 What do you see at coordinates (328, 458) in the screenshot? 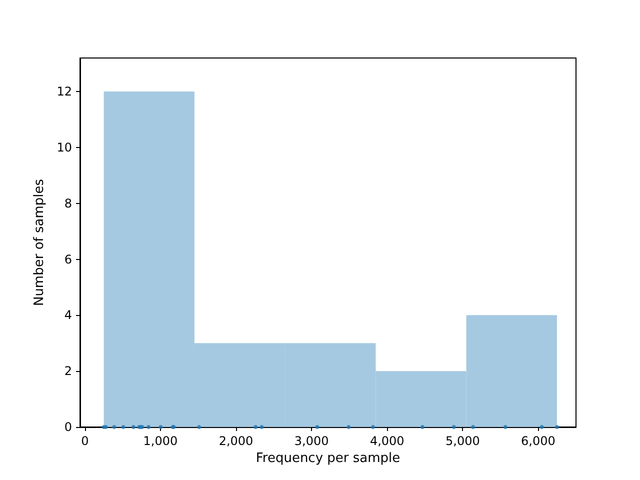
I see `x-axis-title: Frequency per sample` at bounding box center [328, 458].